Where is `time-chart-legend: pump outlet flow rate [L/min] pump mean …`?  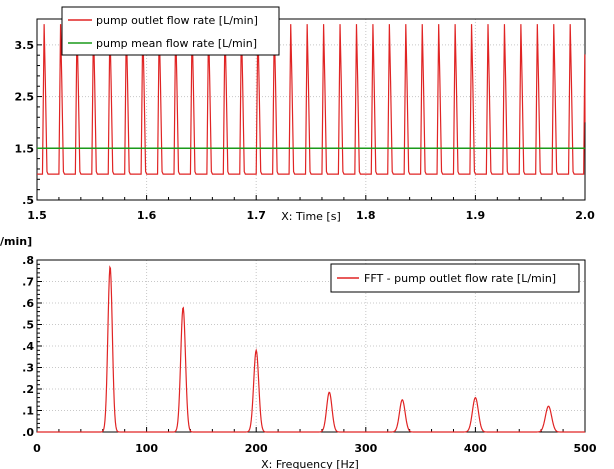 time-chart-legend: pump outlet flow rate [L/min] pump mean … is located at coordinates (170, 31).